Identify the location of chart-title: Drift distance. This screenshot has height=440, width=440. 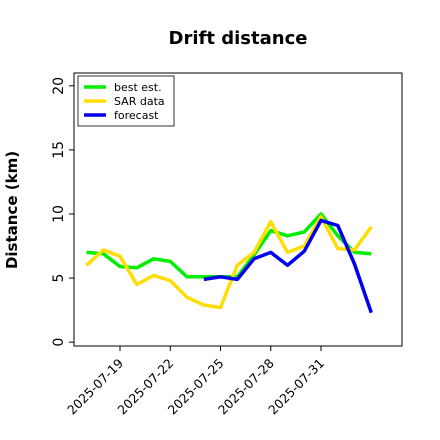
(238, 38).